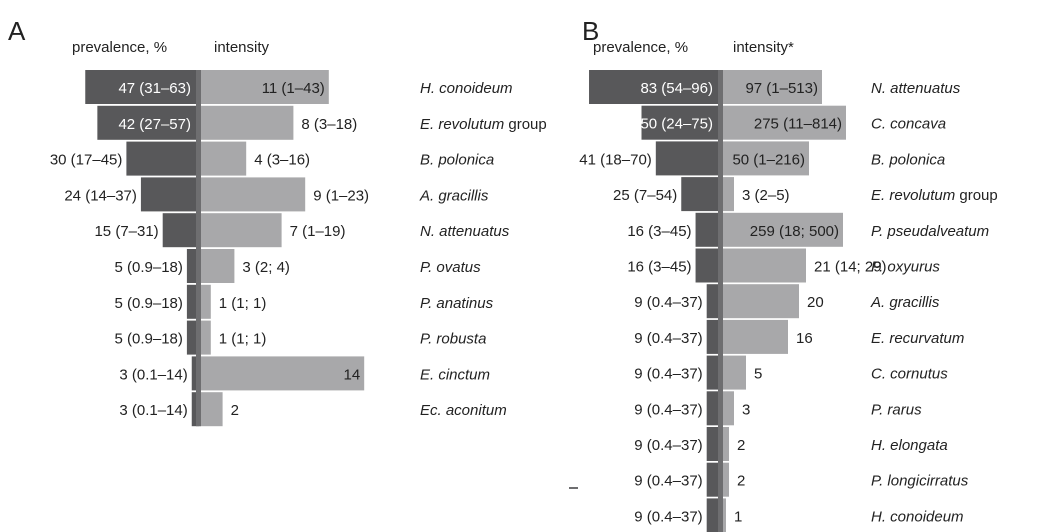  I want to click on species-name: E. revolutum group, so click(934, 195).